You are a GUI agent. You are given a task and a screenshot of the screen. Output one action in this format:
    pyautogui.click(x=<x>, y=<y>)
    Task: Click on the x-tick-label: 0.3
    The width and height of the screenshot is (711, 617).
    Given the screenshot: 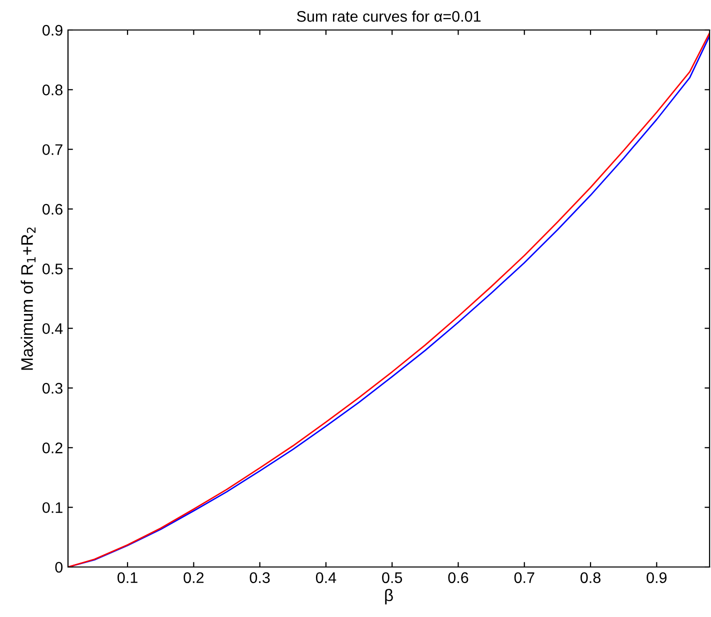 What is the action you would take?
    pyautogui.click(x=260, y=578)
    